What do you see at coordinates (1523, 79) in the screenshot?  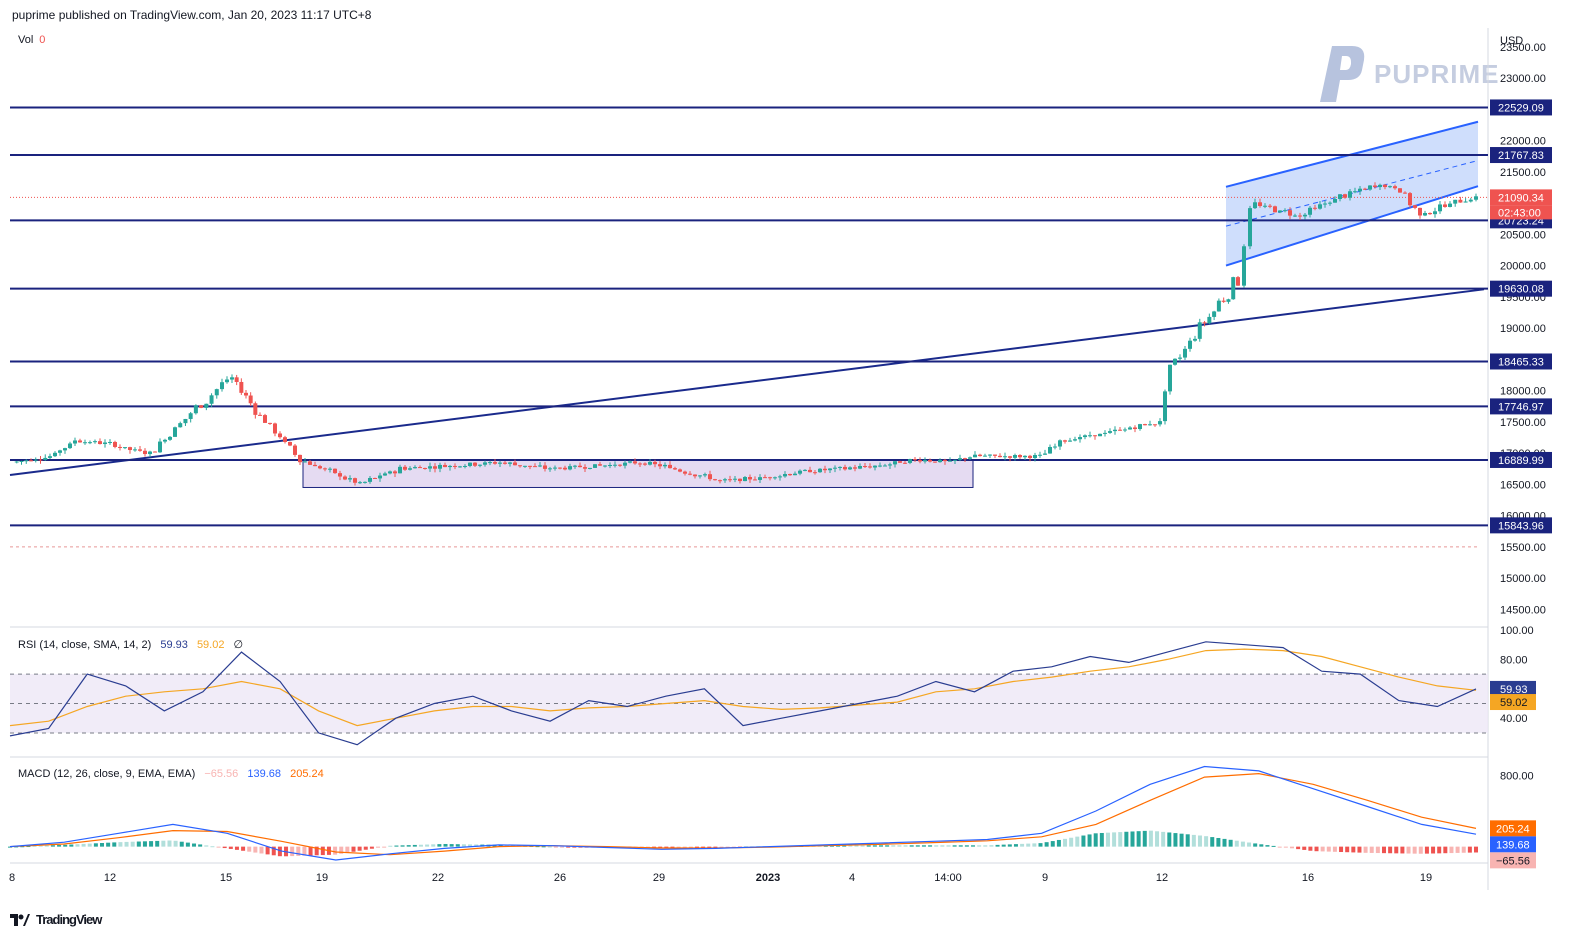 I see `price-tick-label: 23000.00` at bounding box center [1523, 79].